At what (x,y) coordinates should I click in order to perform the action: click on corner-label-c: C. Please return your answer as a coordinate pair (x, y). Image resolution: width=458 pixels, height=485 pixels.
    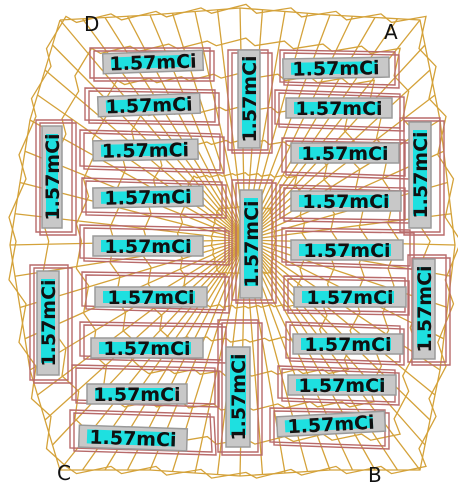
    Looking at the image, I should click on (64, 473).